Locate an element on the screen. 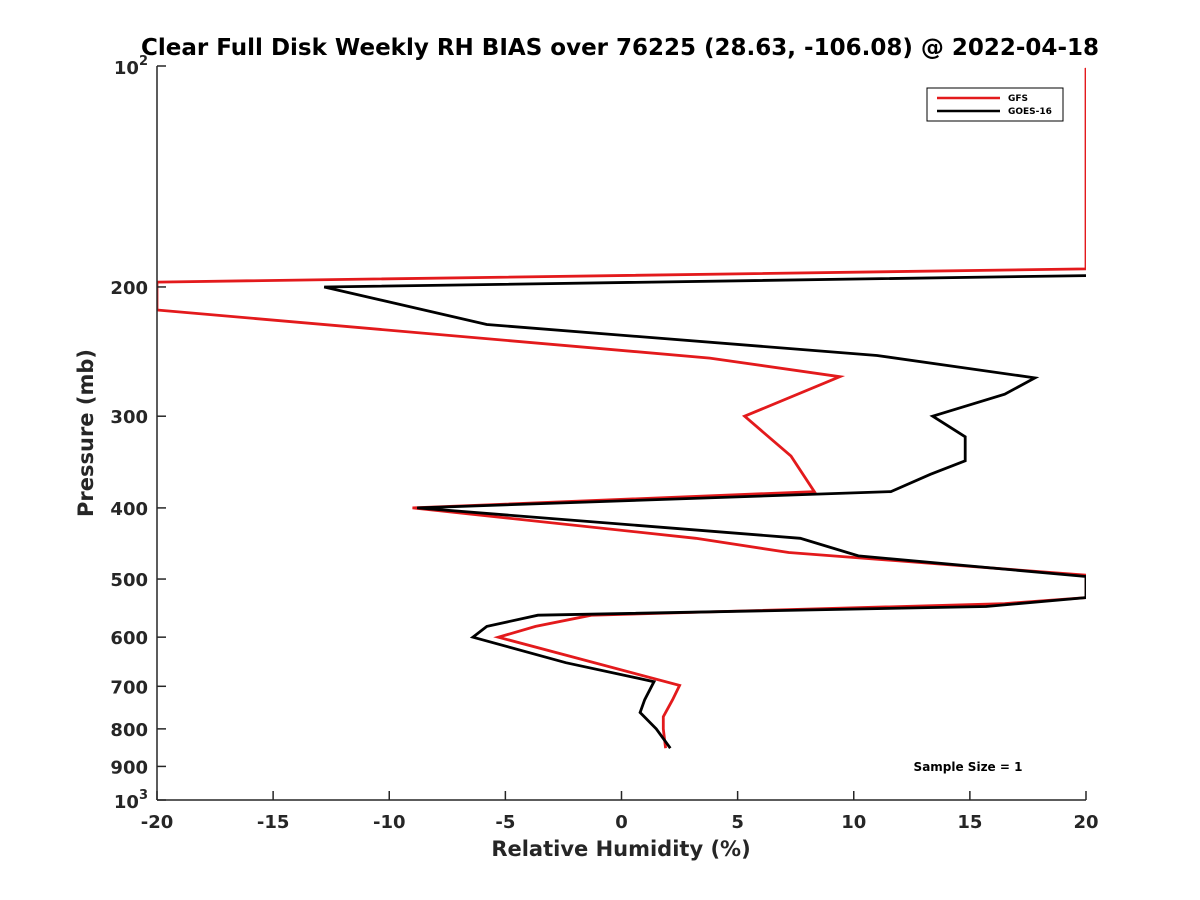 Image resolution: width=1200 pixels, height=900 pixels. sample-size-annotation: Sample Size = 1 is located at coordinates (968, 767).